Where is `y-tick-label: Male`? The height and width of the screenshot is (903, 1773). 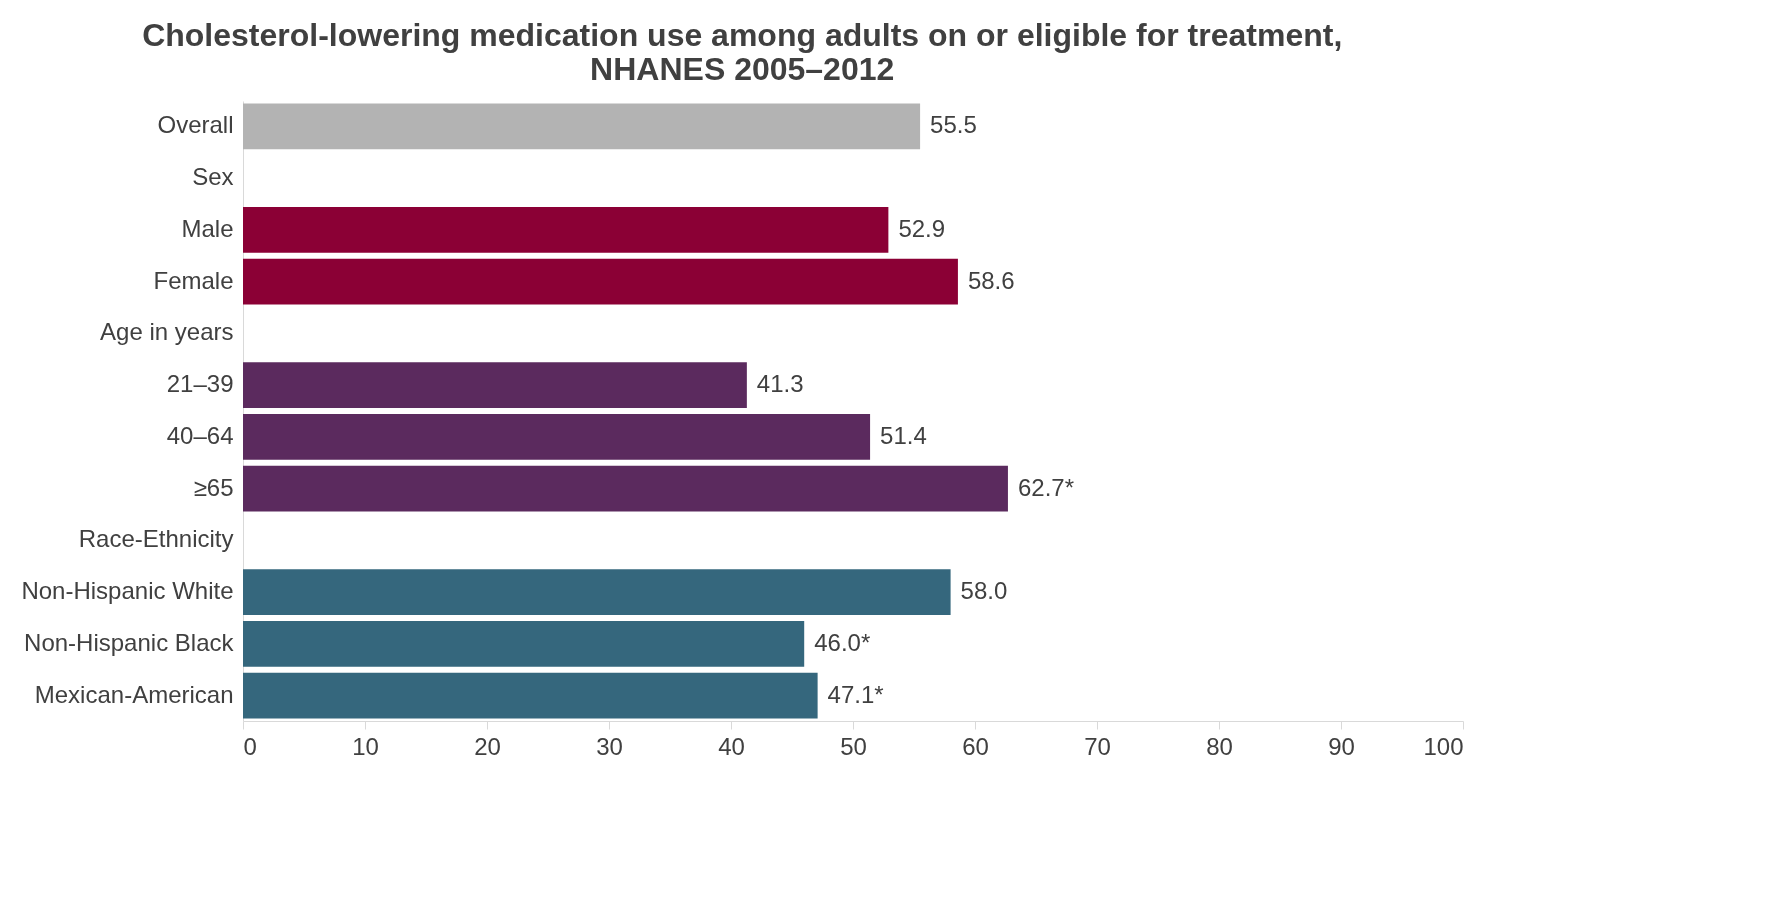 y-tick-label: Male is located at coordinates (207, 228).